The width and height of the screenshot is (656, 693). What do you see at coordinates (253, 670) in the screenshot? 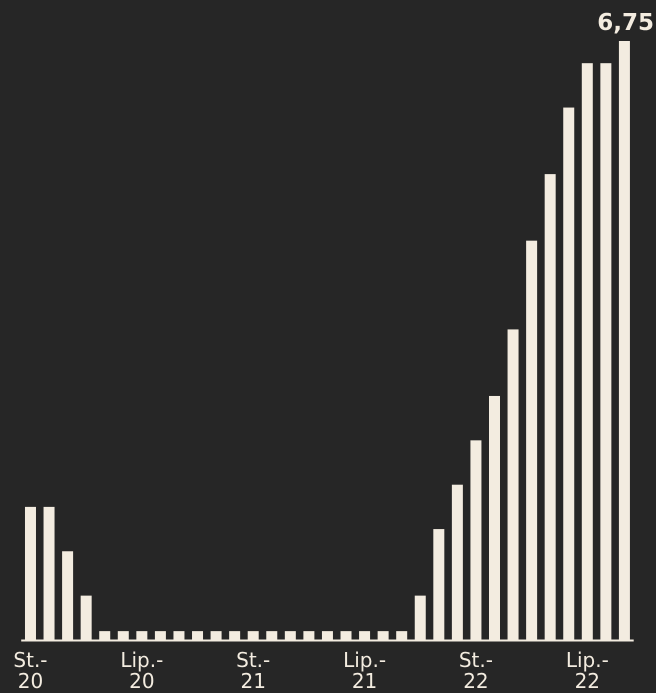
I see `x-tick-label: St.- 21` at bounding box center [253, 670].